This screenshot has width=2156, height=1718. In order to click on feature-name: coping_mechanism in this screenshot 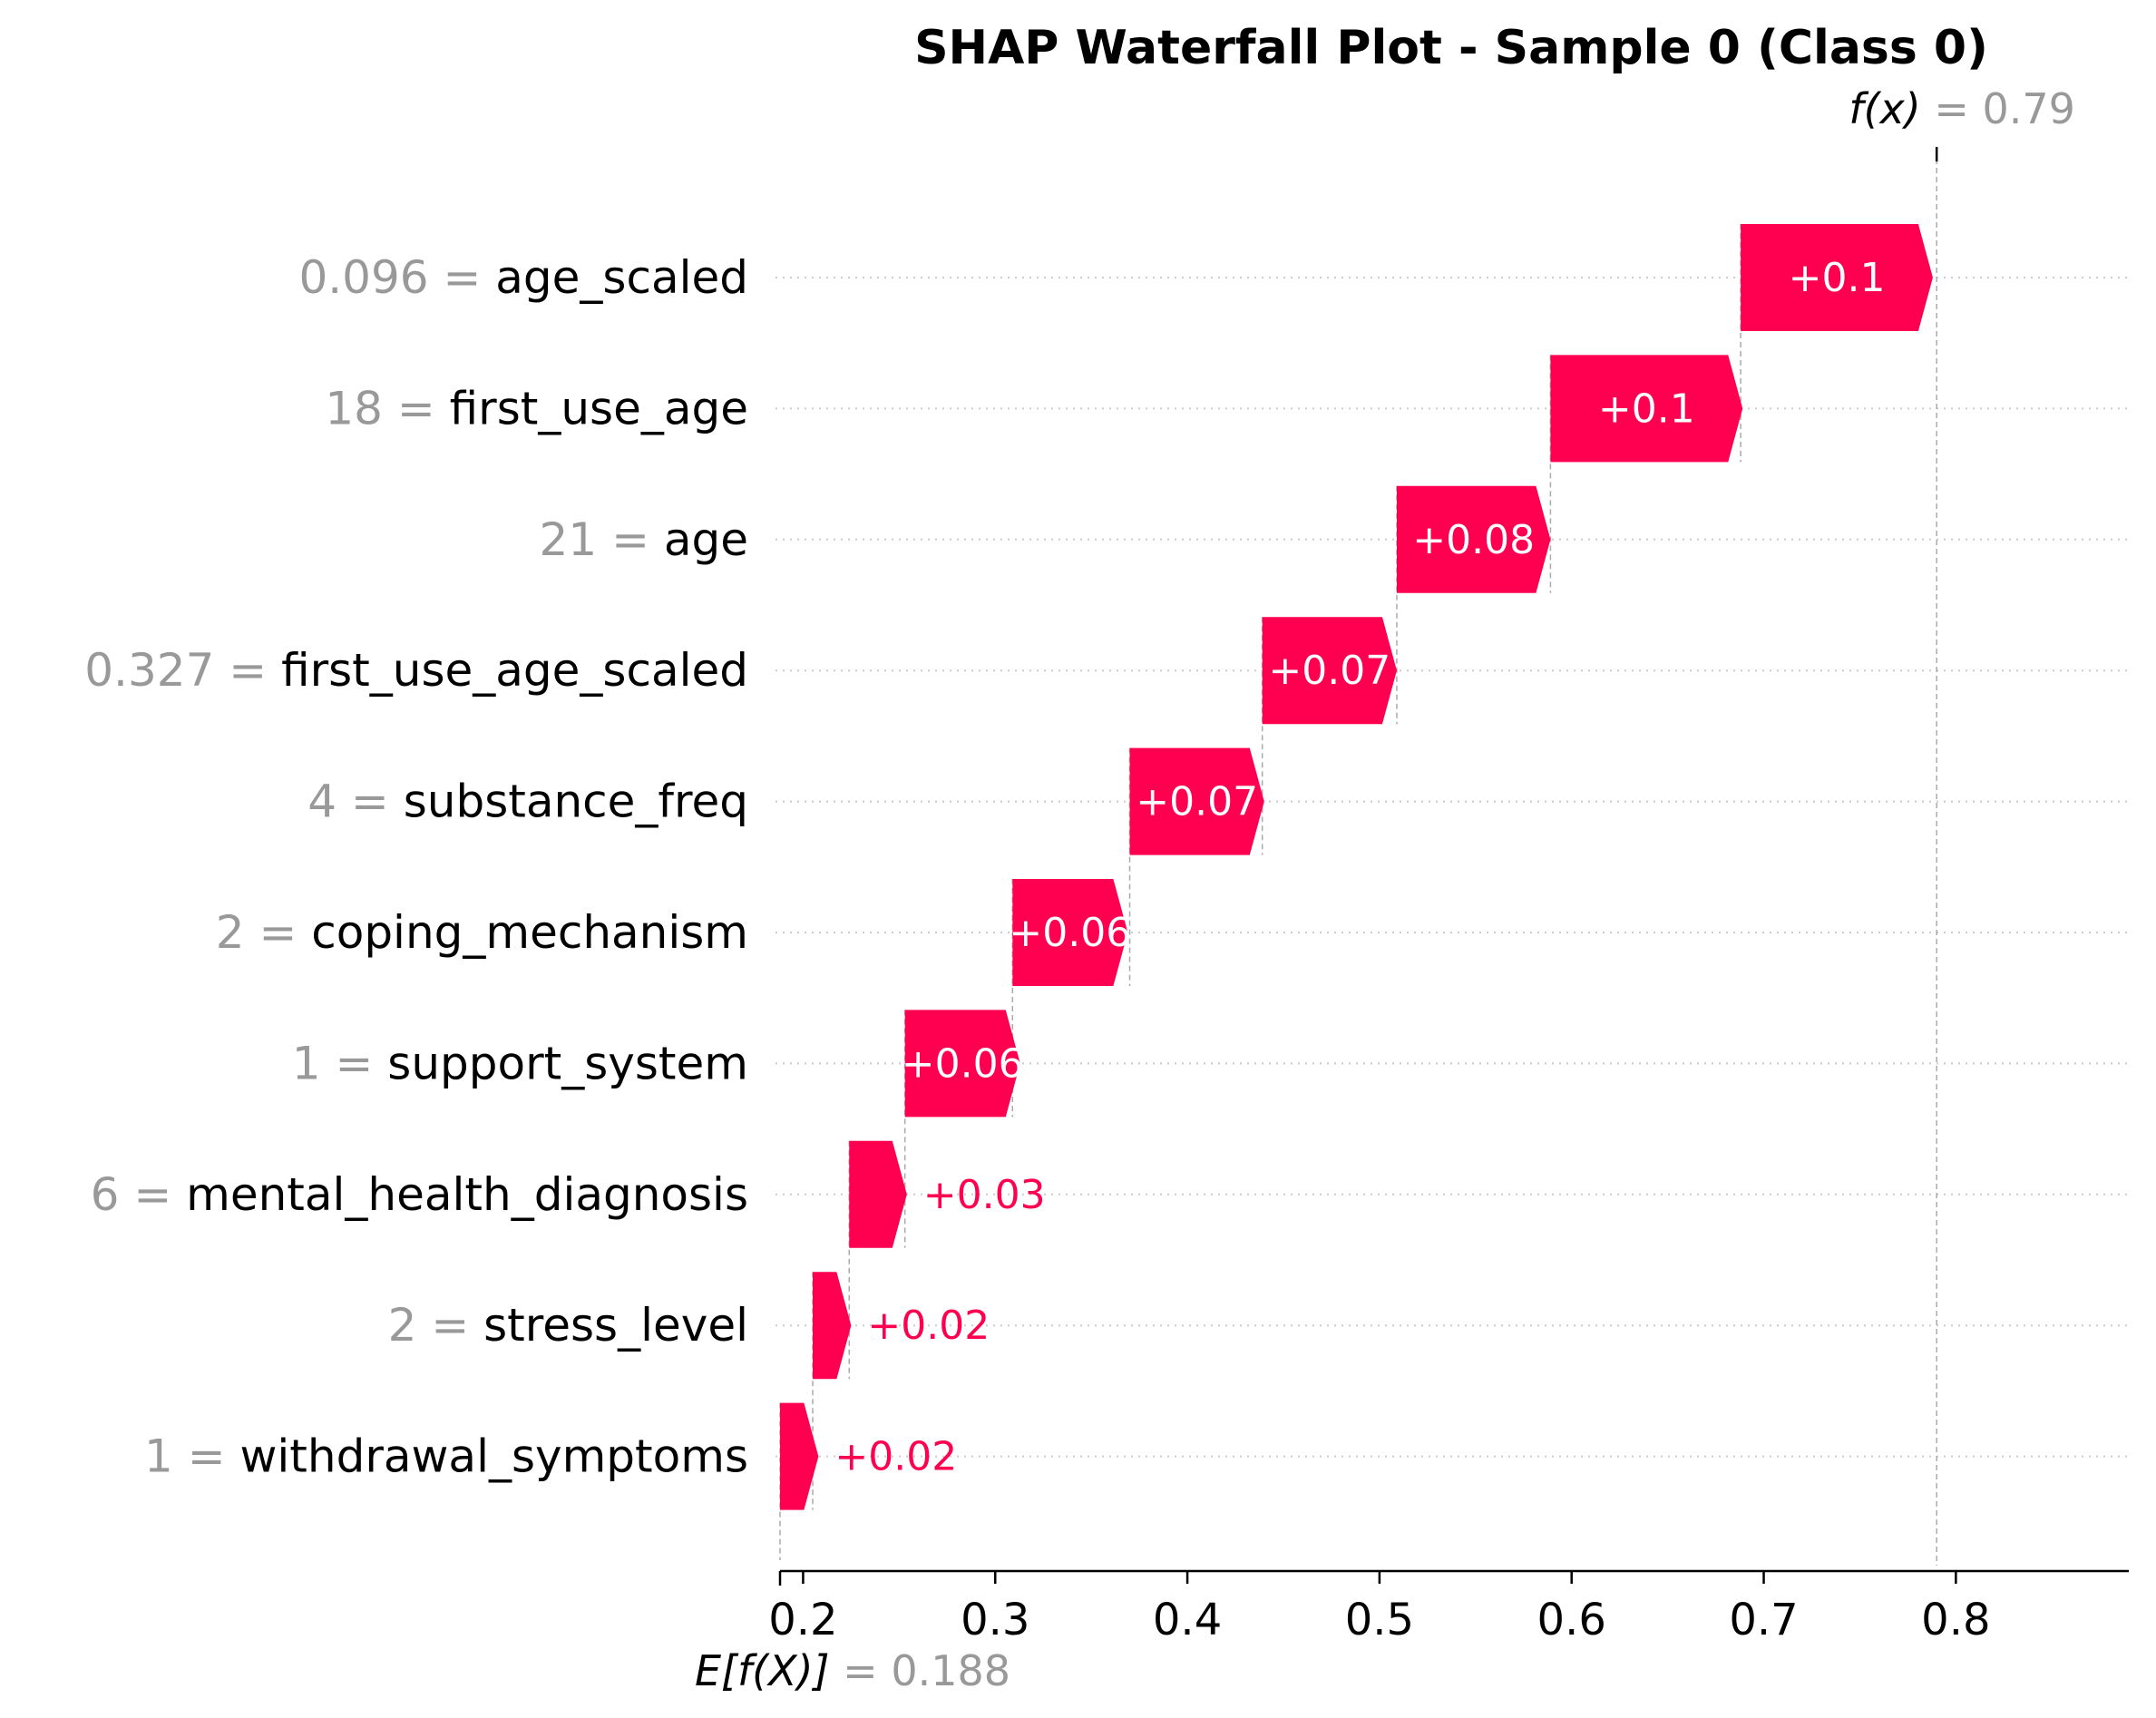, I will do `click(529, 932)`.